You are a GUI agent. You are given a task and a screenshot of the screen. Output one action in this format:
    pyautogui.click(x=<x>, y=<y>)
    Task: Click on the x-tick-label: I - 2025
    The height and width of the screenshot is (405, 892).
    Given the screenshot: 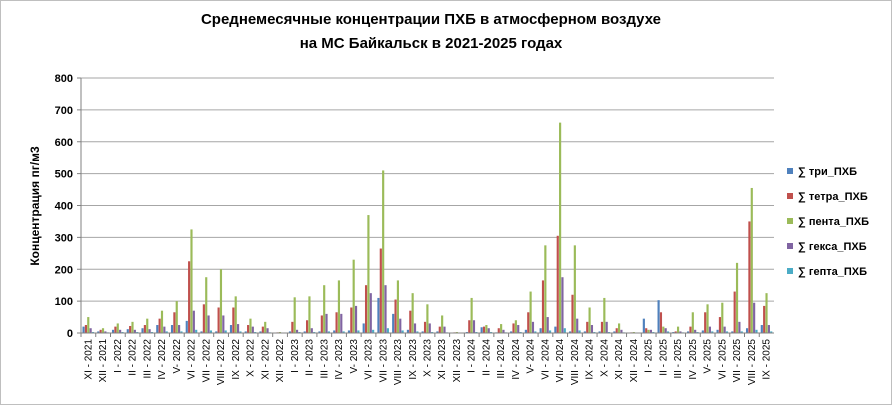 What is the action you would take?
    pyautogui.click(x=649, y=356)
    